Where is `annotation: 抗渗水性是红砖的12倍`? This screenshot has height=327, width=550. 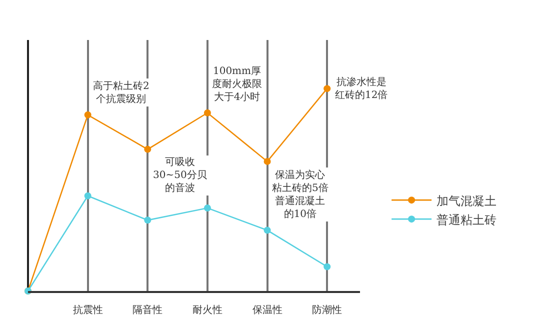
annotation: 抗渗水性是红砖的12倍 is located at coordinates (361, 88).